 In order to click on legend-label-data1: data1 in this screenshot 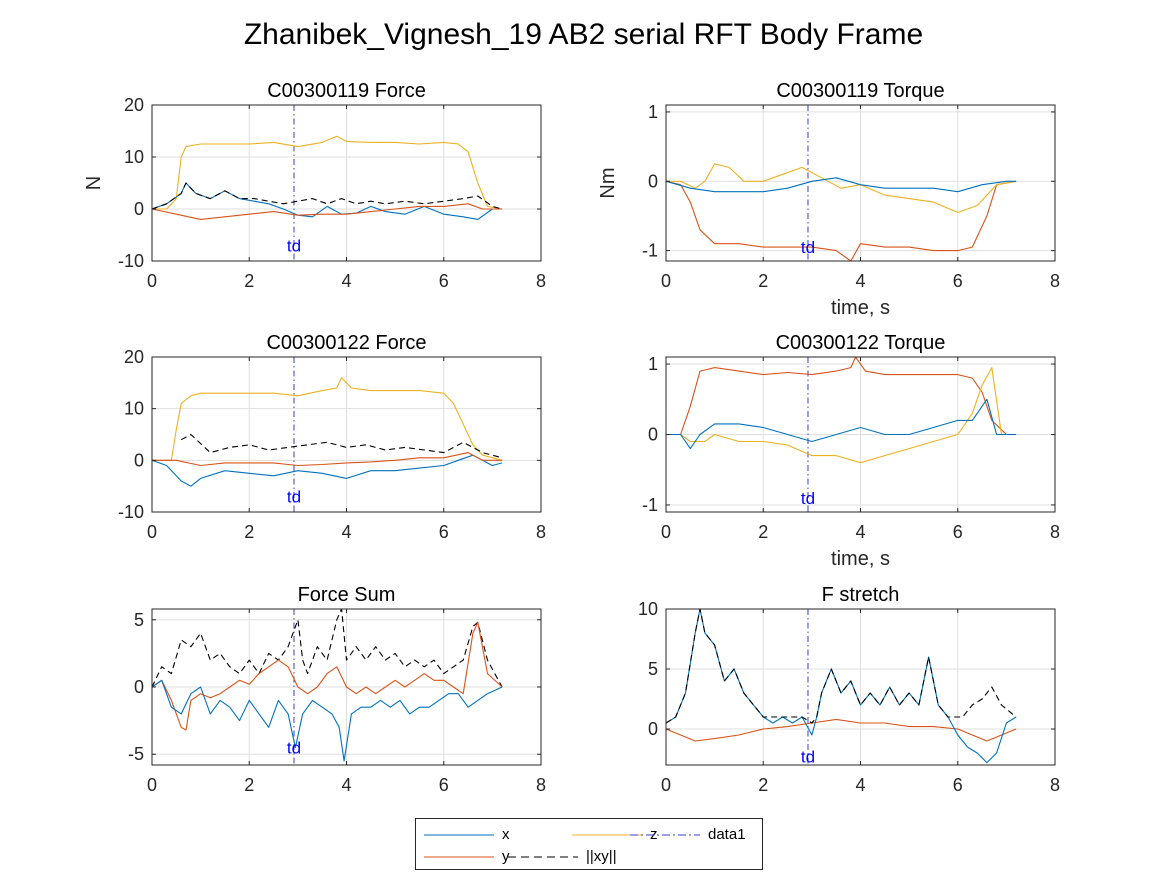, I will do `click(727, 834)`.